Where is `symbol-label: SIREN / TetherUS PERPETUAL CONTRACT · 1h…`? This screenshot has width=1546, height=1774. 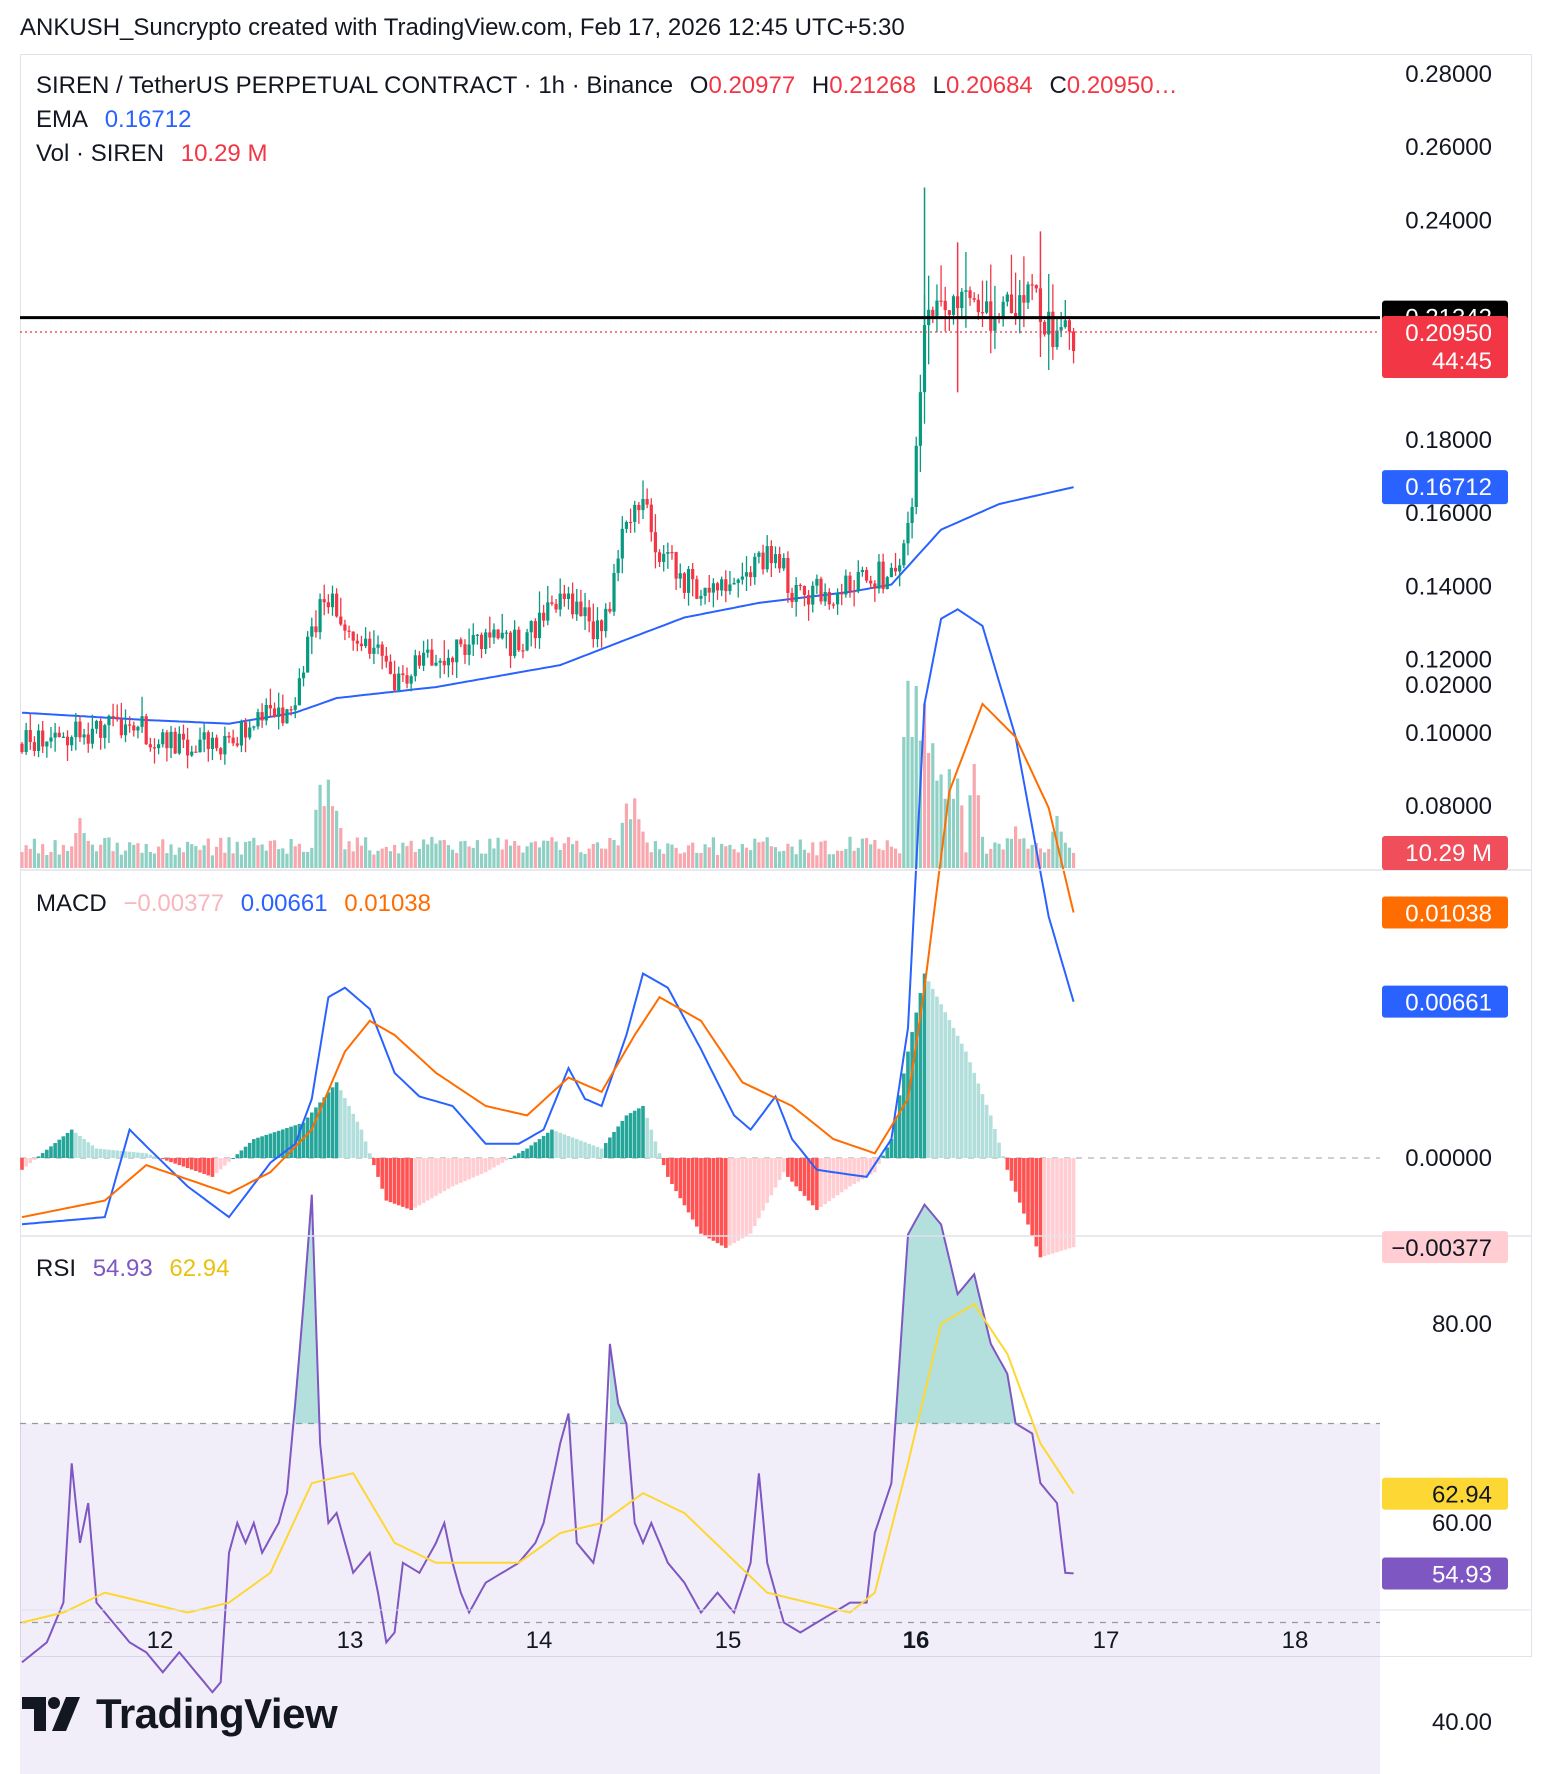 symbol-label: SIREN / TetherUS PERPETUAL CONTRACT · 1h… is located at coordinates (355, 85).